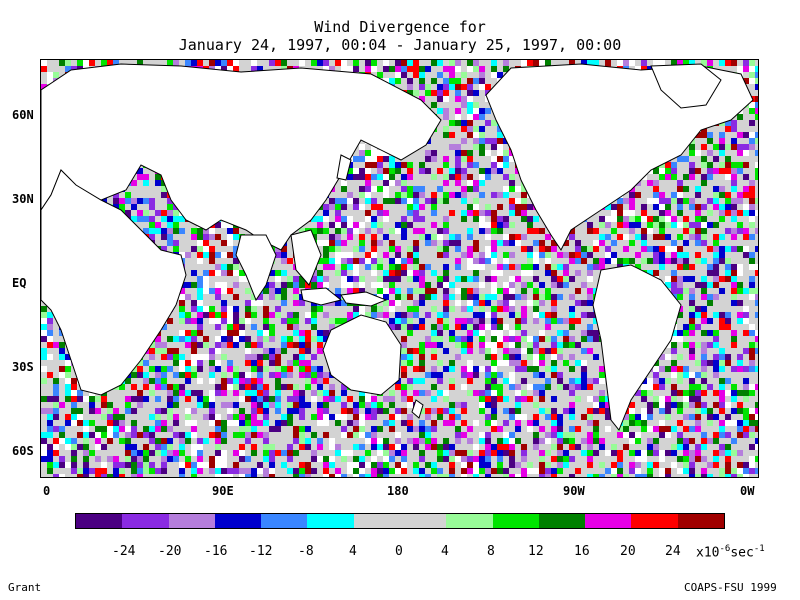 Image resolution: width=800 pixels, height=600 pixels. I want to click on lat-label-60s: 60S, so click(23, 451).